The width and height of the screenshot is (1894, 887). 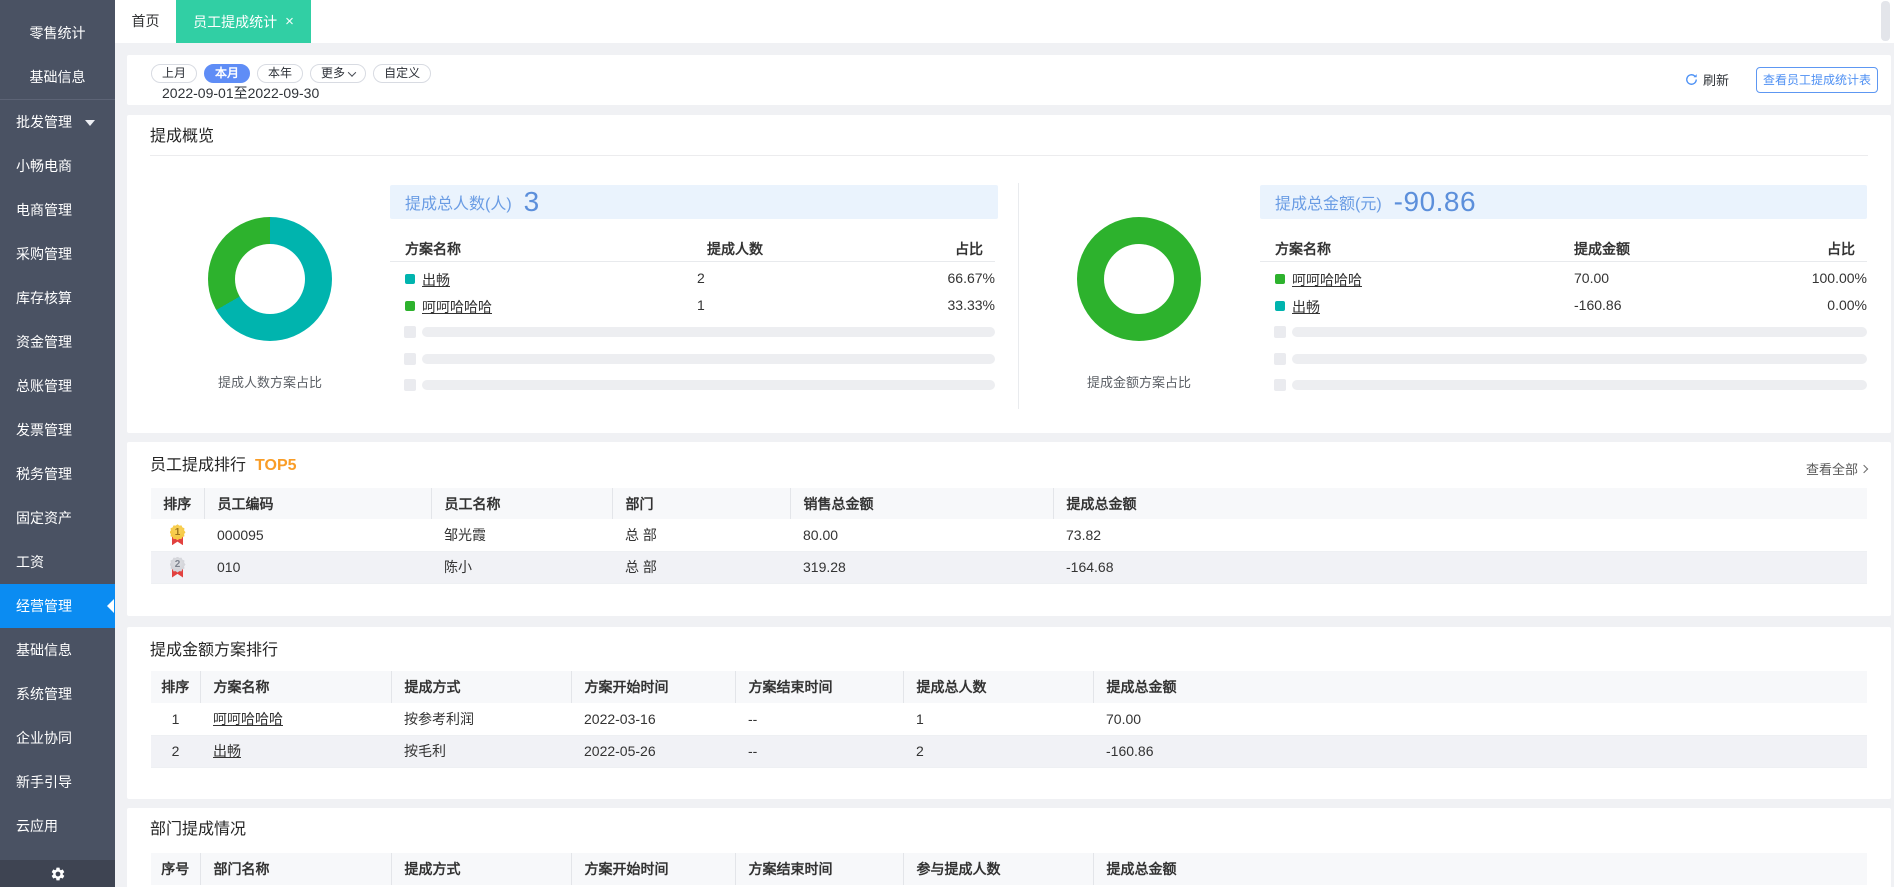 I want to click on sidebar-item-cloud-apps: 云应用, so click(x=37, y=826).